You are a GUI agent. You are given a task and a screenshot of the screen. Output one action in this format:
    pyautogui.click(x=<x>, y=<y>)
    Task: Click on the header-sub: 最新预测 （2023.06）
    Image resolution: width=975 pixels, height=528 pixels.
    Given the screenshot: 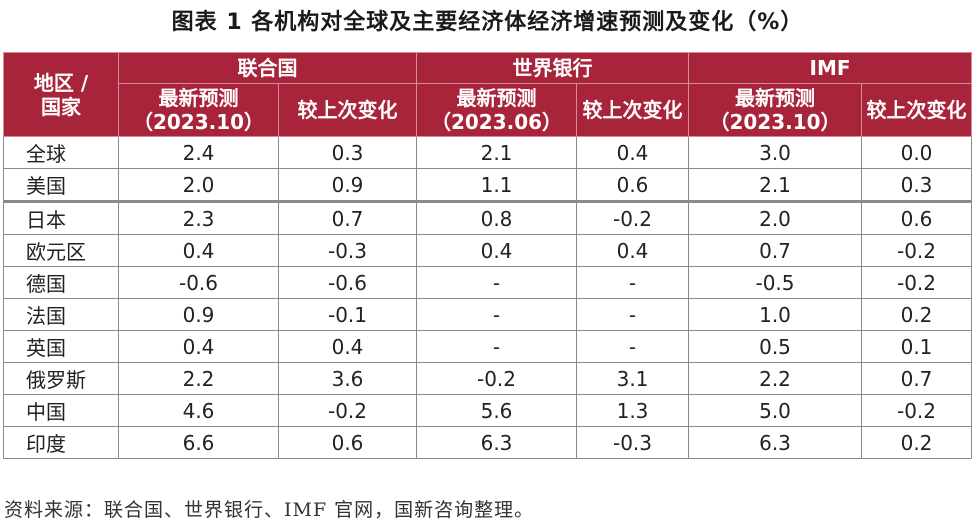 What is the action you would take?
    pyautogui.click(x=496, y=110)
    